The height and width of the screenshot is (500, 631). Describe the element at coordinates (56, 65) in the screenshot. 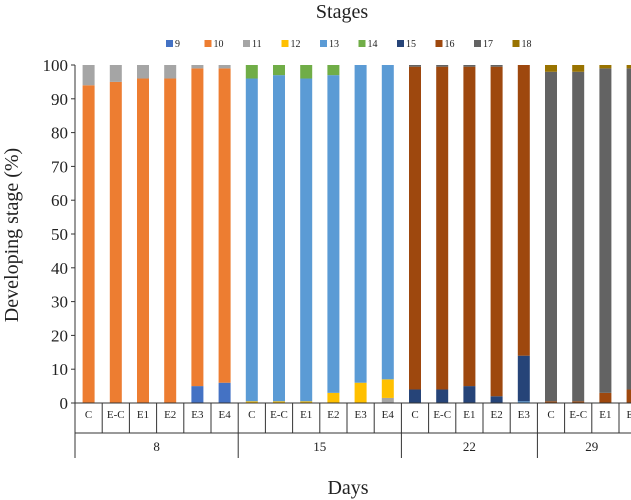

I see `y-tick-label: 100` at that location.